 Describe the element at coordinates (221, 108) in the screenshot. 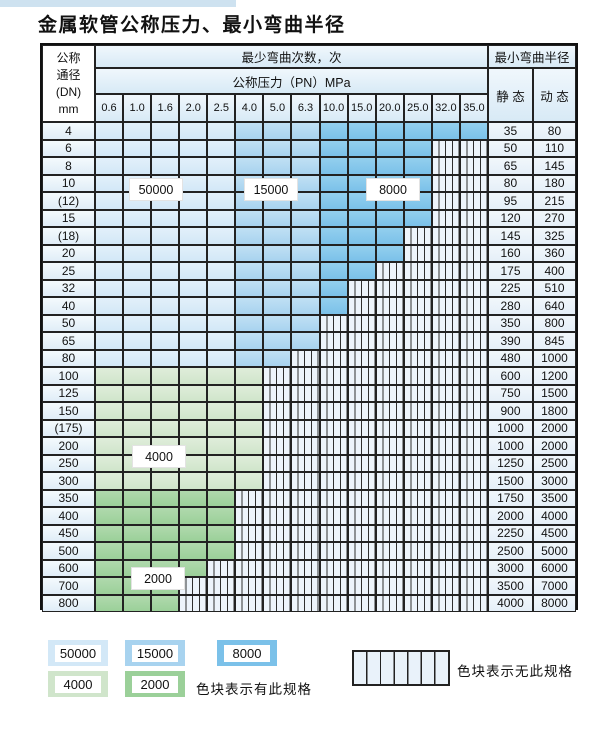

I see `pressure-tick: 2.5` at that location.